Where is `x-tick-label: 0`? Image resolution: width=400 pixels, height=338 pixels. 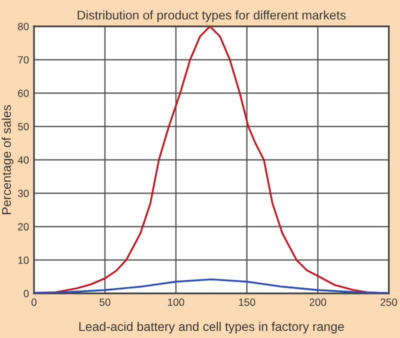 x-tick-label: 0 is located at coordinates (34, 302).